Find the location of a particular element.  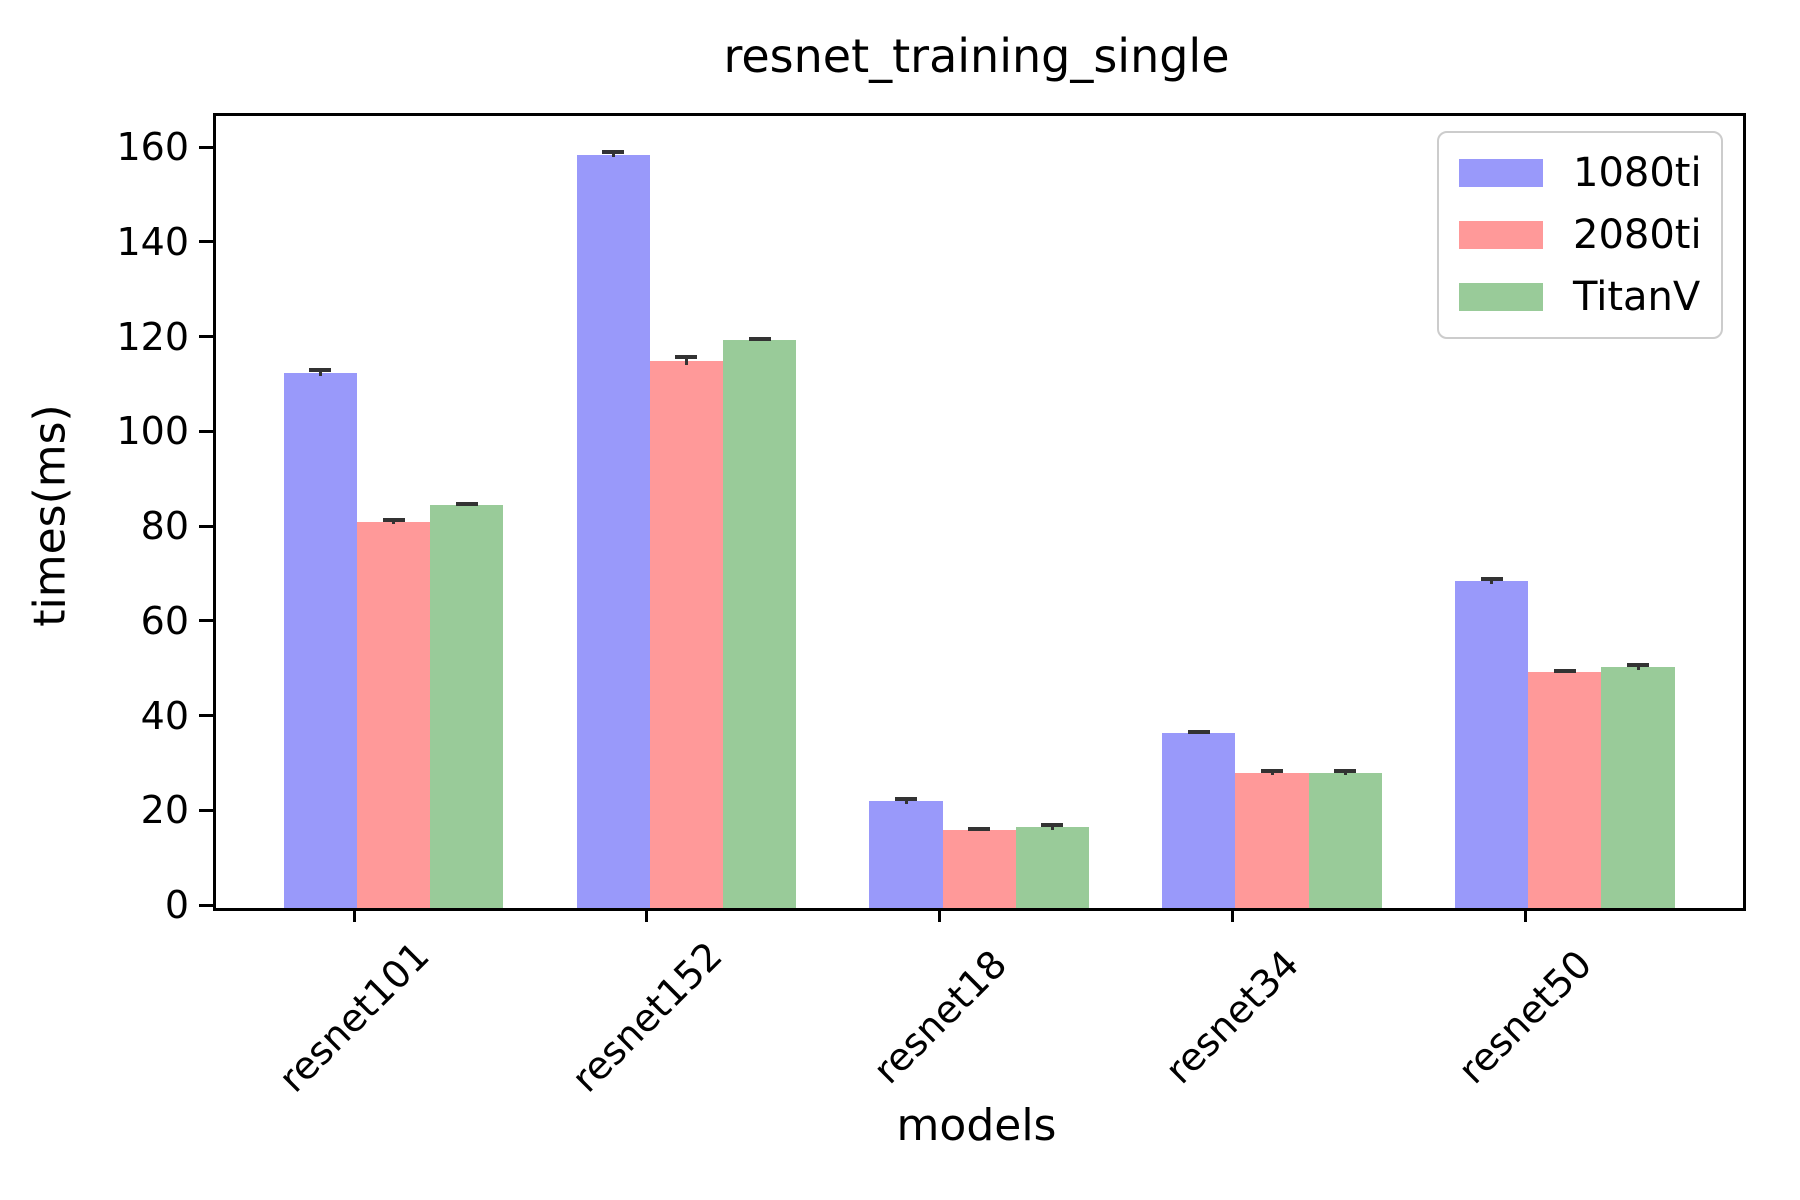

chart-title: resnet_training_single is located at coordinates (976, 56).